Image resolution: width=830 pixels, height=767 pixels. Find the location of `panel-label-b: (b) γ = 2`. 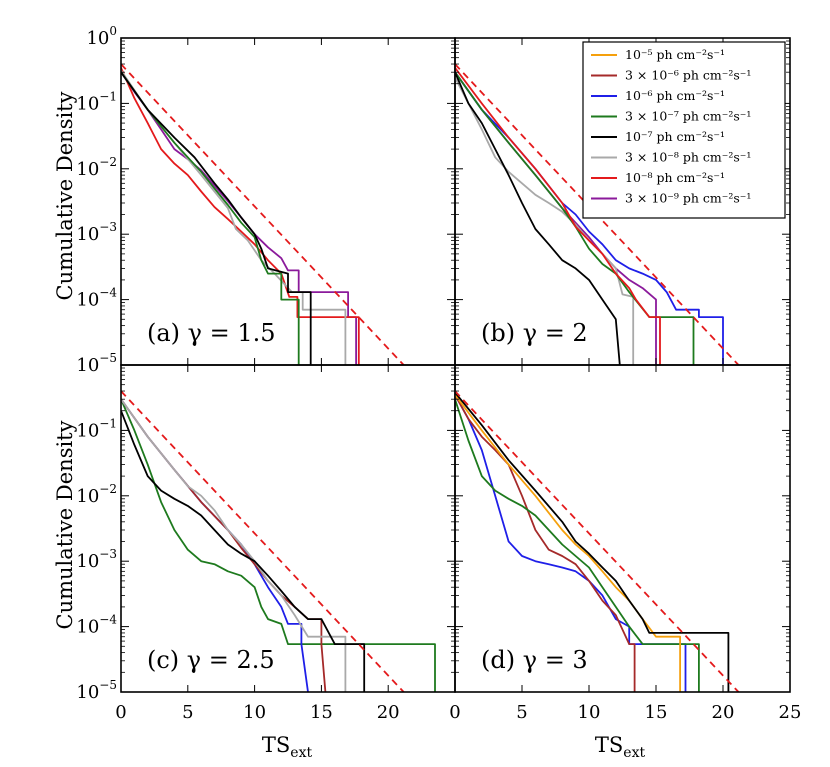

panel-label-b: (b) γ = 2 is located at coordinates (534, 333).